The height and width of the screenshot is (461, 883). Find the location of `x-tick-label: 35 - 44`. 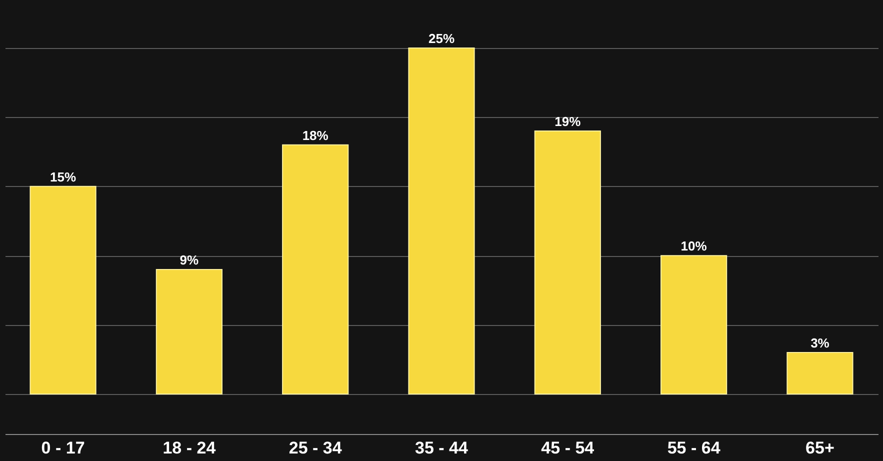

x-tick-label: 35 - 44 is located at coordinates (441, 448).